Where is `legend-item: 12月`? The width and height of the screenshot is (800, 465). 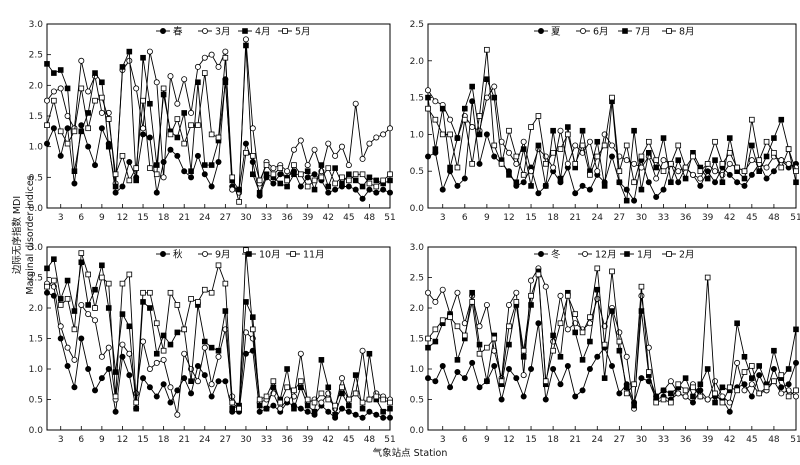 legend-item: 12月 is located at coordinates (597, 255).